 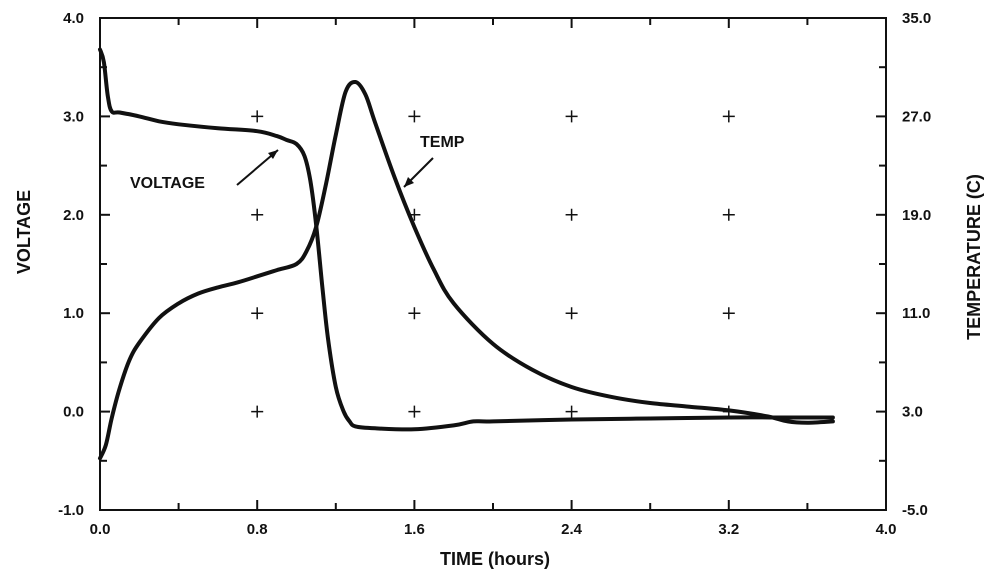 What do you see at coordinates (100, 529) in the screenshot?
I see `x-tick-label: 0.0` at bounding box center [100, 529].